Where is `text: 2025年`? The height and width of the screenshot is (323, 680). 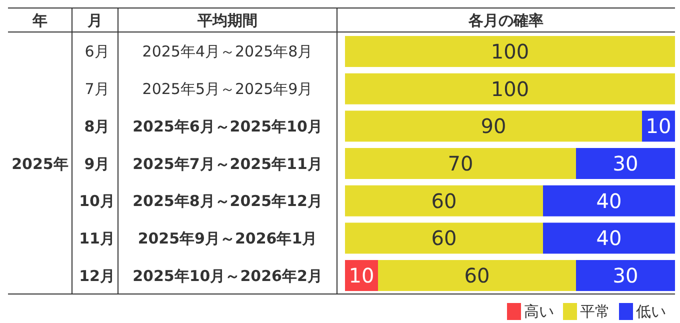
text: 2025年 is located at coordinates (40, 163).